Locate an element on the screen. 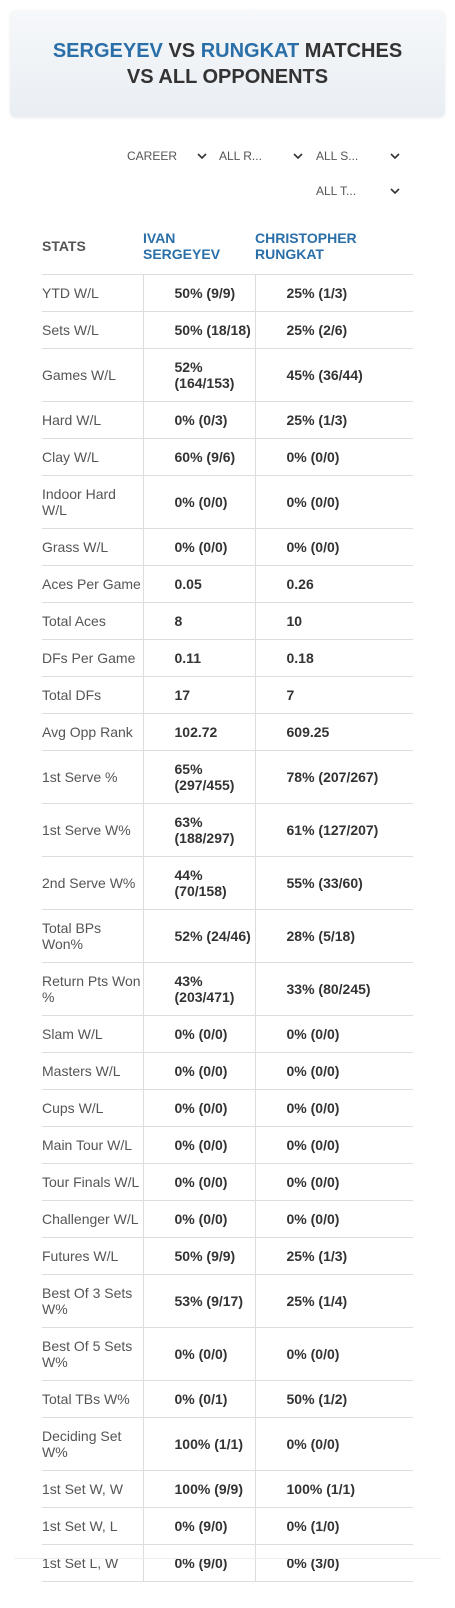 The width and height of the screenshot is (455, 1608). stats-row: 1st Serve W% 63% (188/297) 61% (127/207) is located at coordinates (227, 830).